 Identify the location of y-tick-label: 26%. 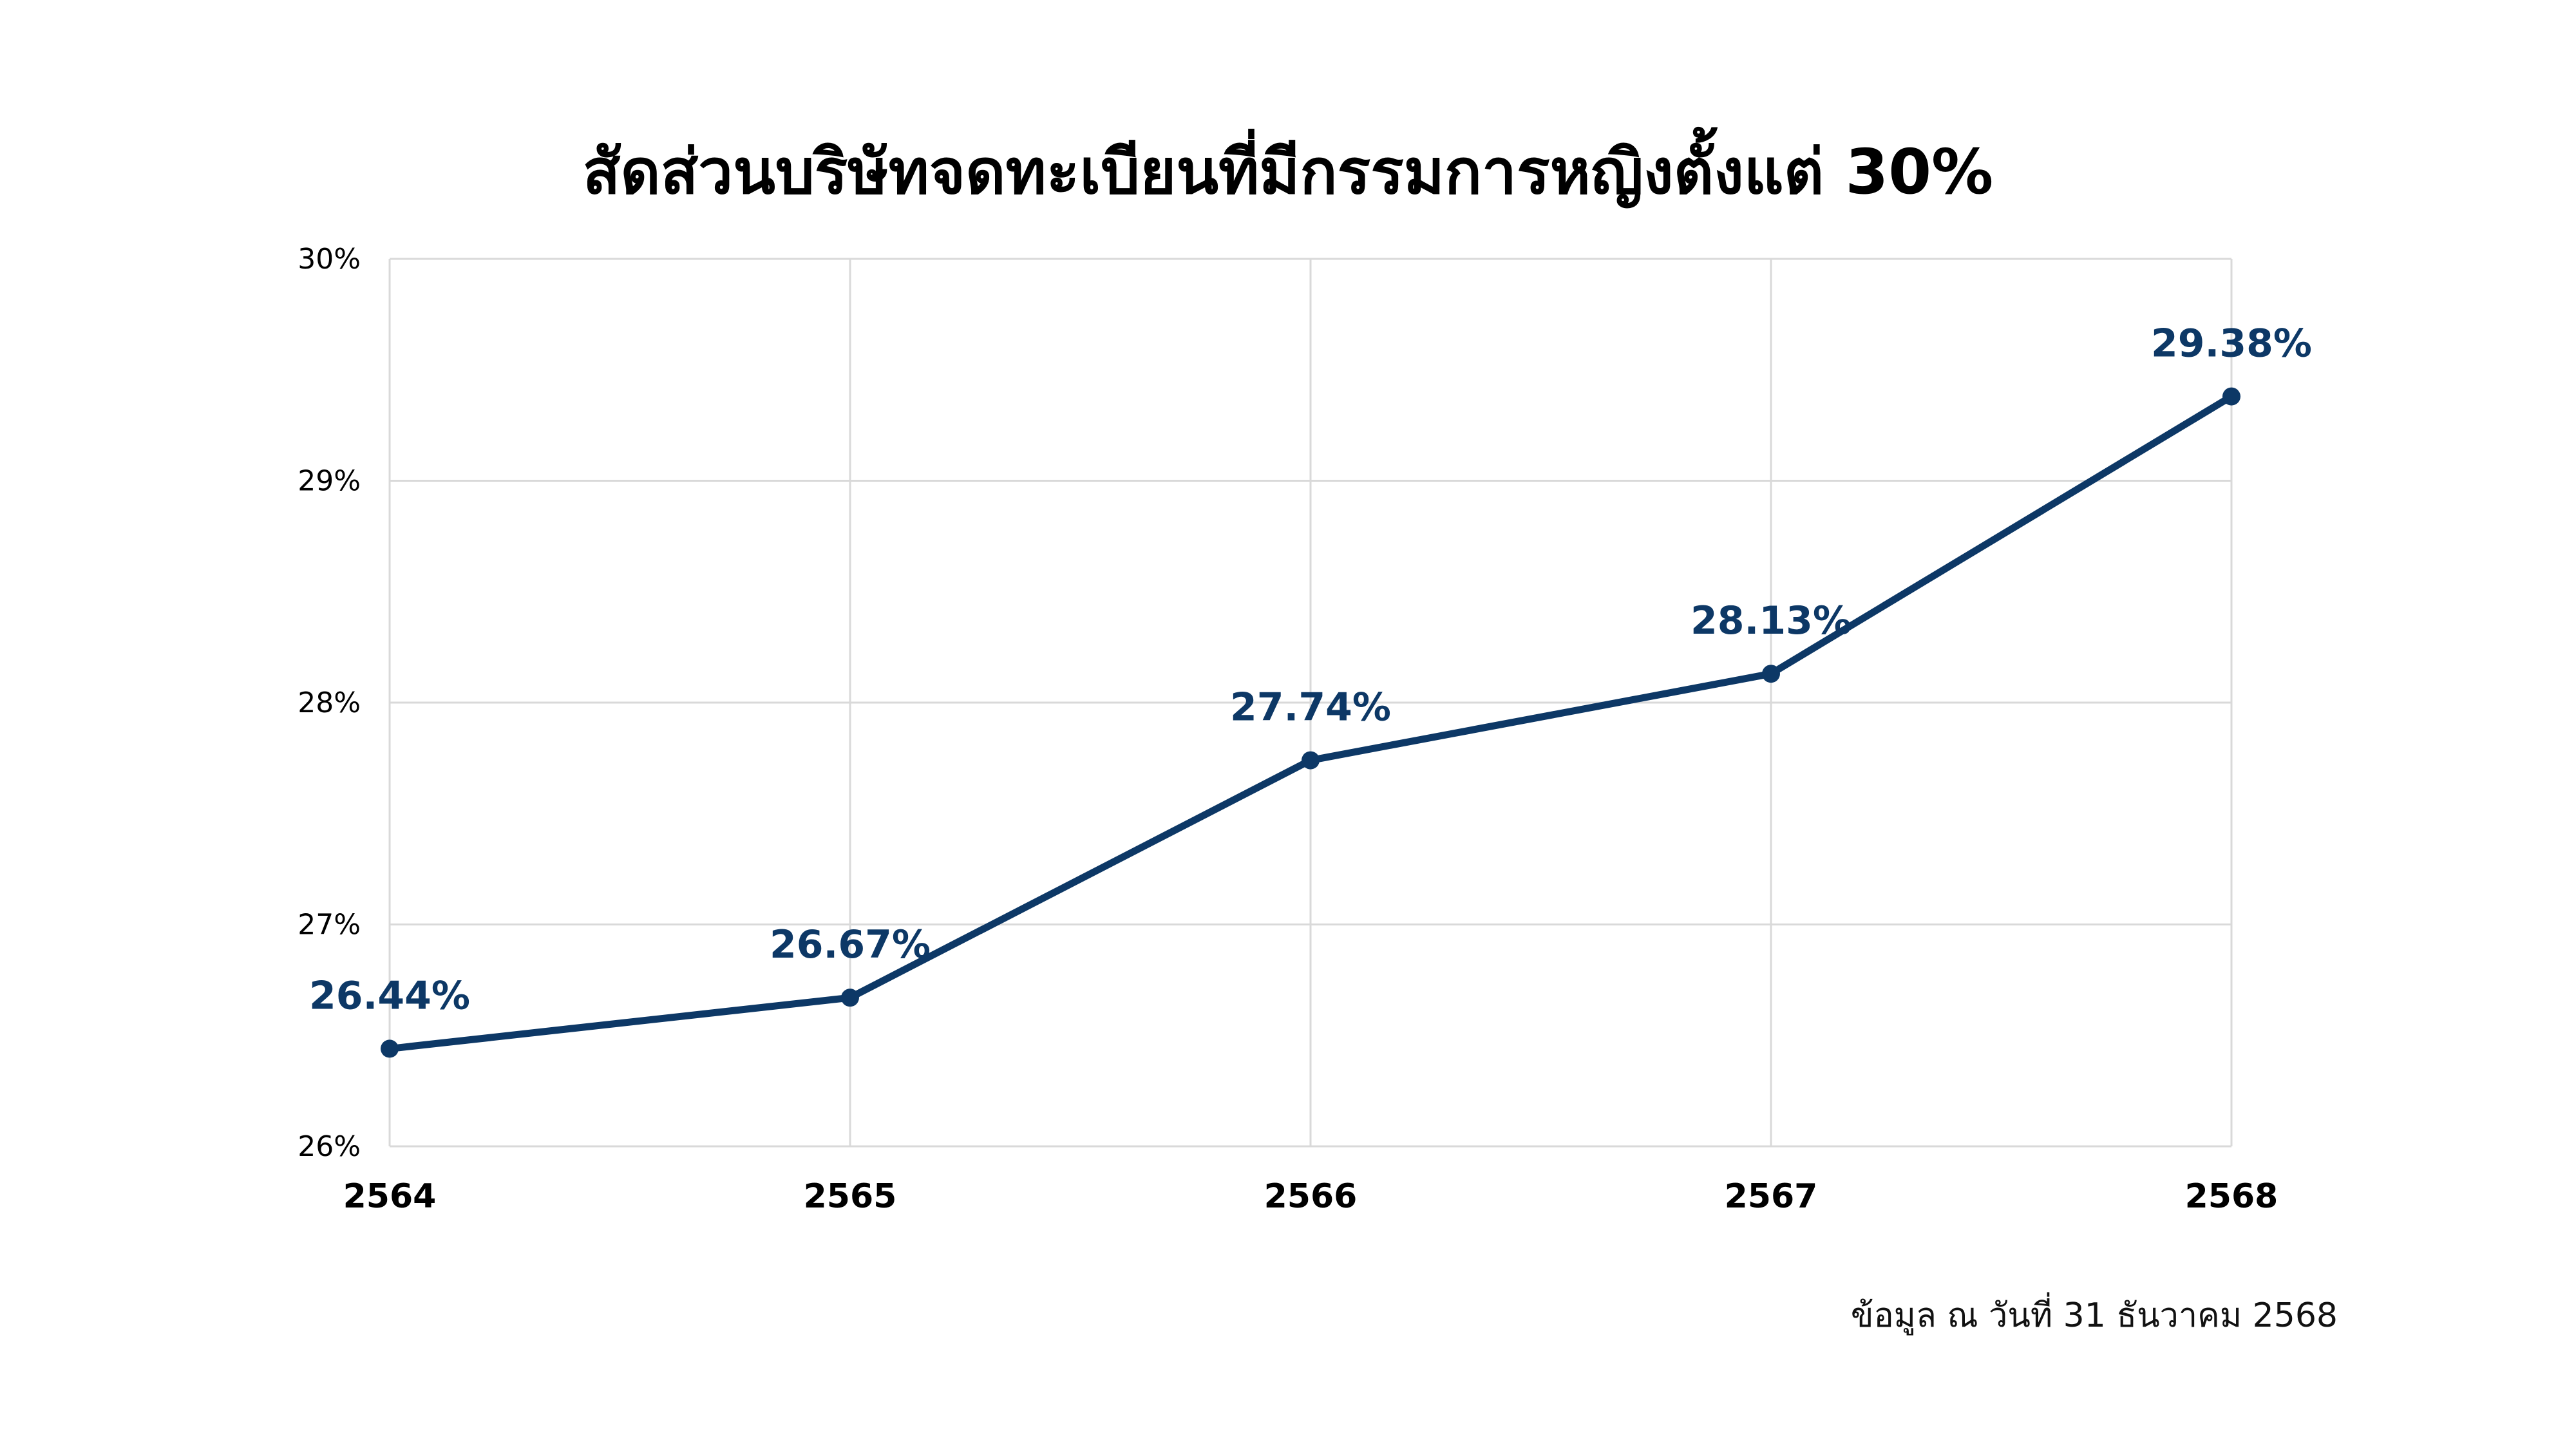
(329, 1146).